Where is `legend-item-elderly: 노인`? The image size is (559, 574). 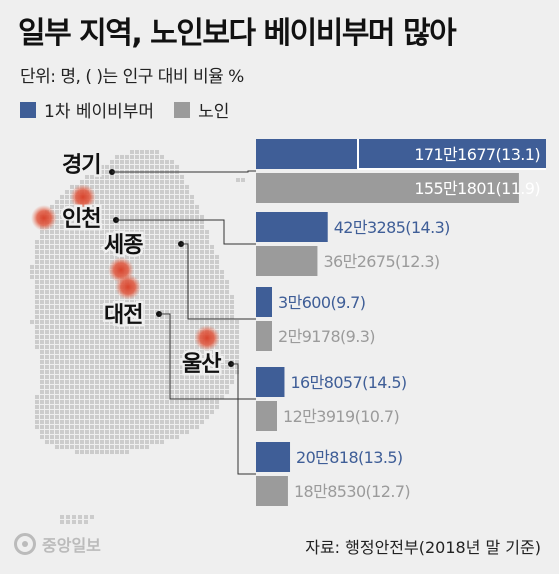
legend-item-elderly: 노인 is located at coordinates (201, 109).